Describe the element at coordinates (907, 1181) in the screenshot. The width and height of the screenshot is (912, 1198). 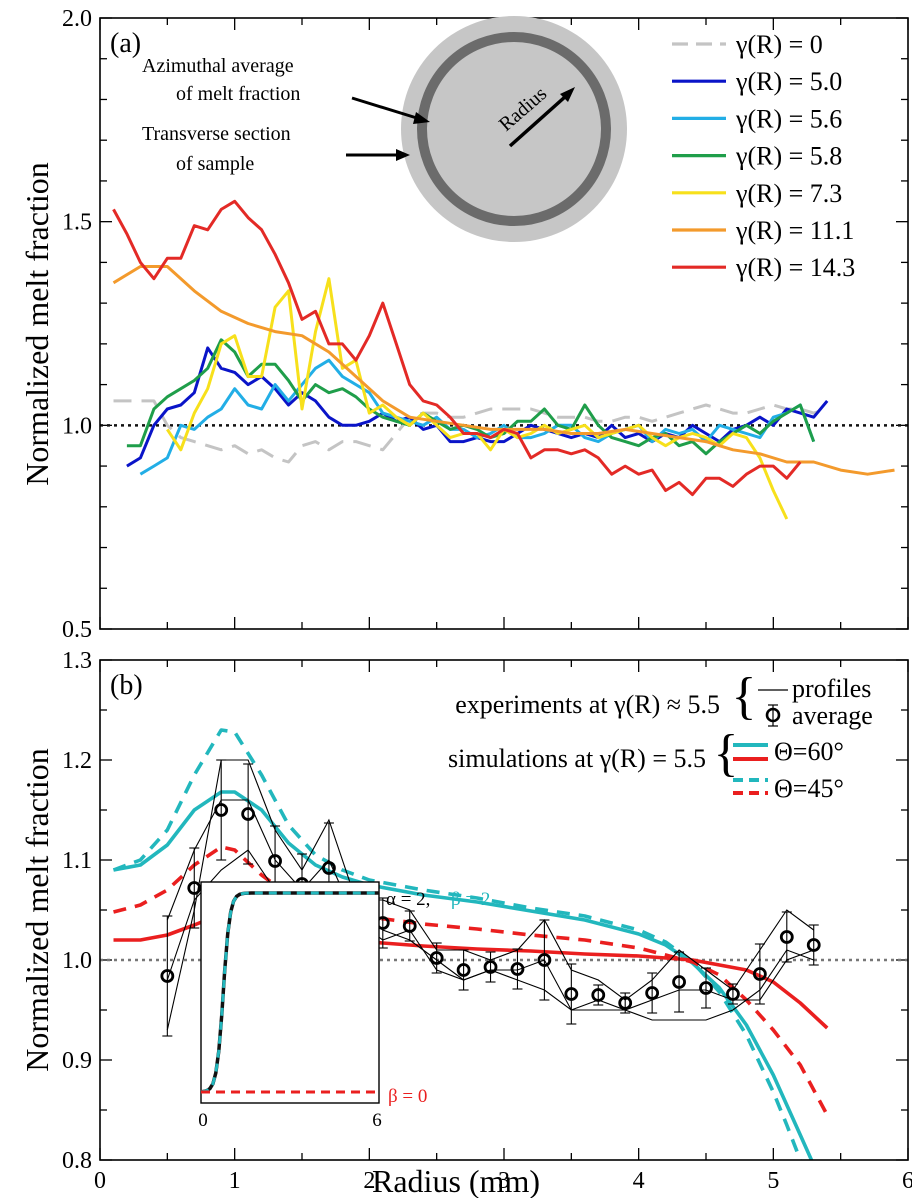
I see `panel-b-x-tick-label: 6` at that location.